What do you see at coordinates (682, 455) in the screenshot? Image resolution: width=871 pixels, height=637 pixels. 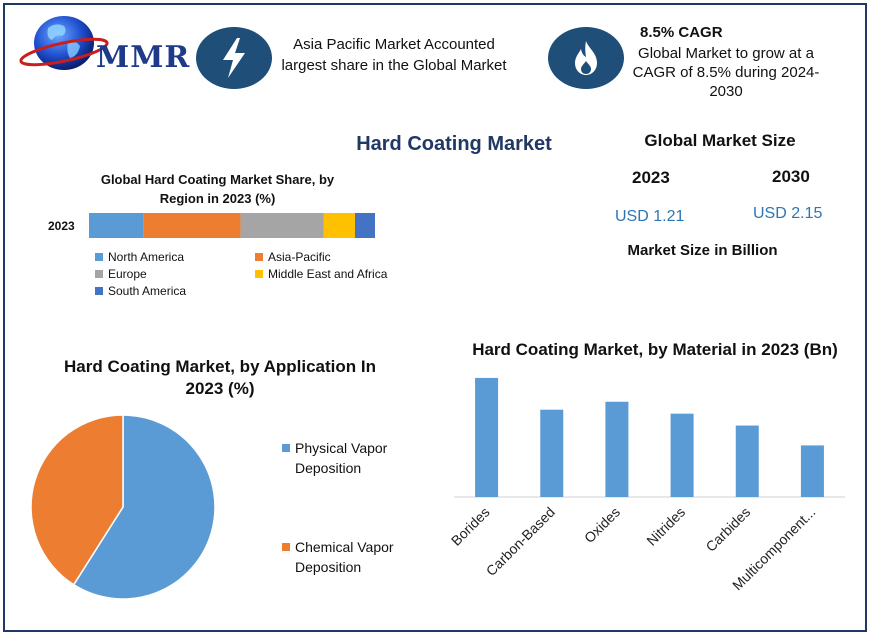 I see `material-bar-nitrides` at bounding box center [682, 455].